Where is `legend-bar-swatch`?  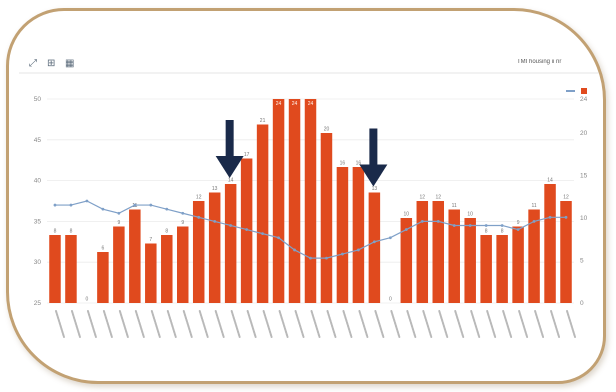 legend-bar-swatch is located at coordinates (584, 91).